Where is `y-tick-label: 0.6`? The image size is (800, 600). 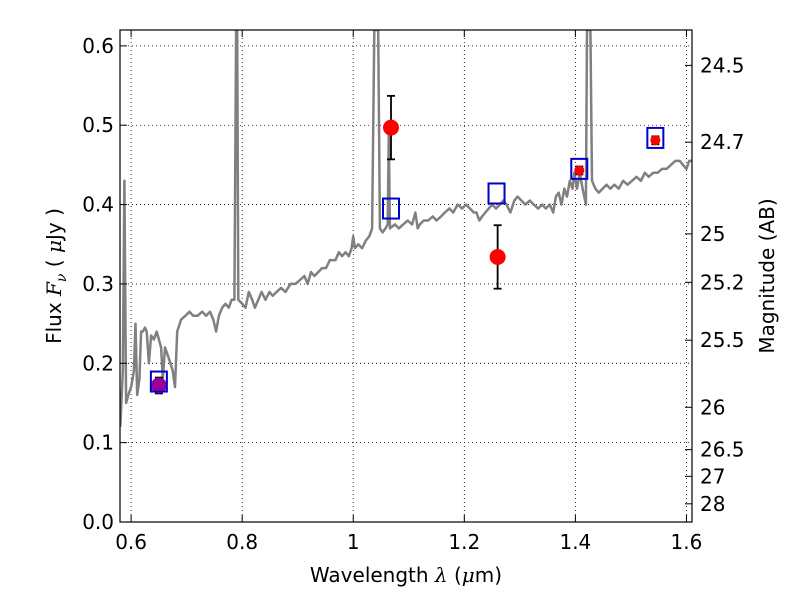
y-tick-label: 0.6 is located at coordinates (98, 46).